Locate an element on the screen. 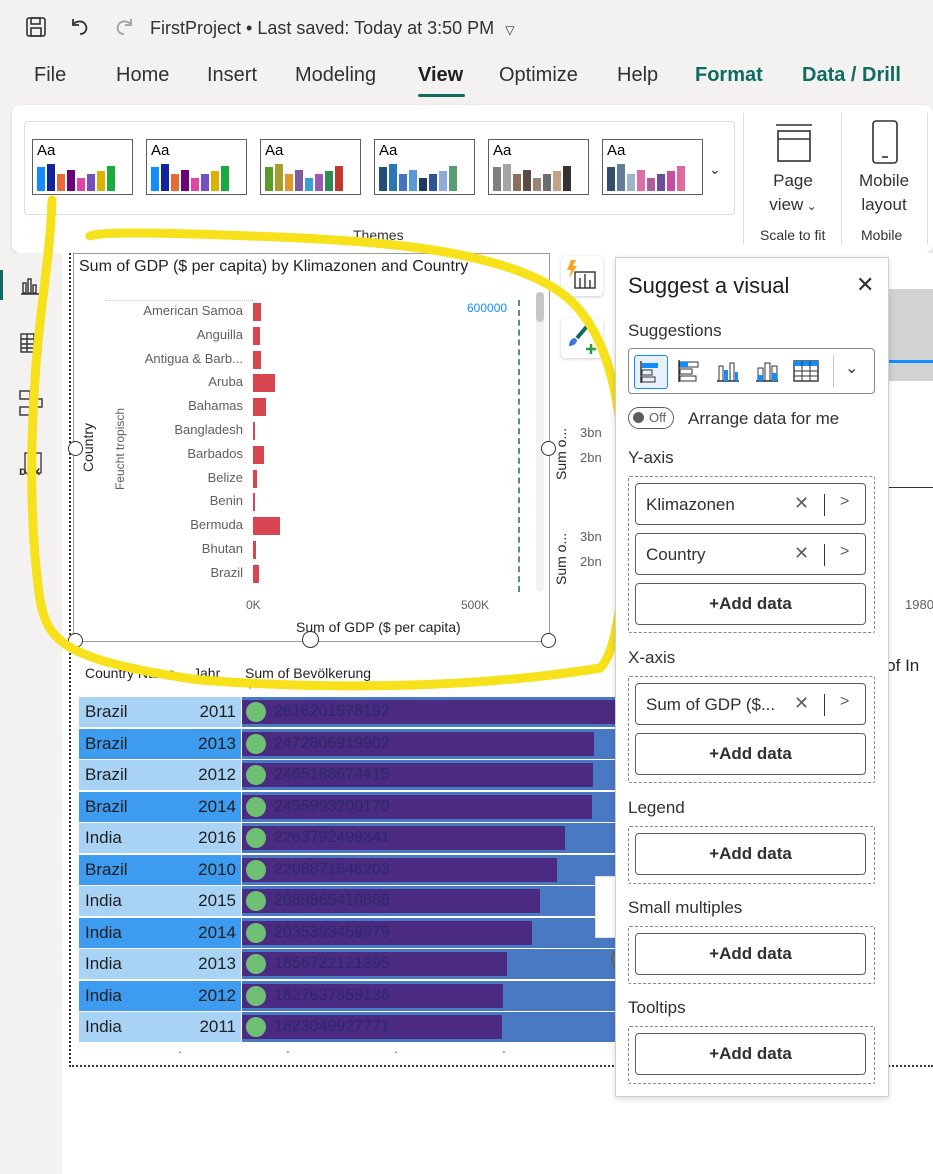 This screenshot has height=1174, width=933. tab-view: View is located at coordinates (441, 75).